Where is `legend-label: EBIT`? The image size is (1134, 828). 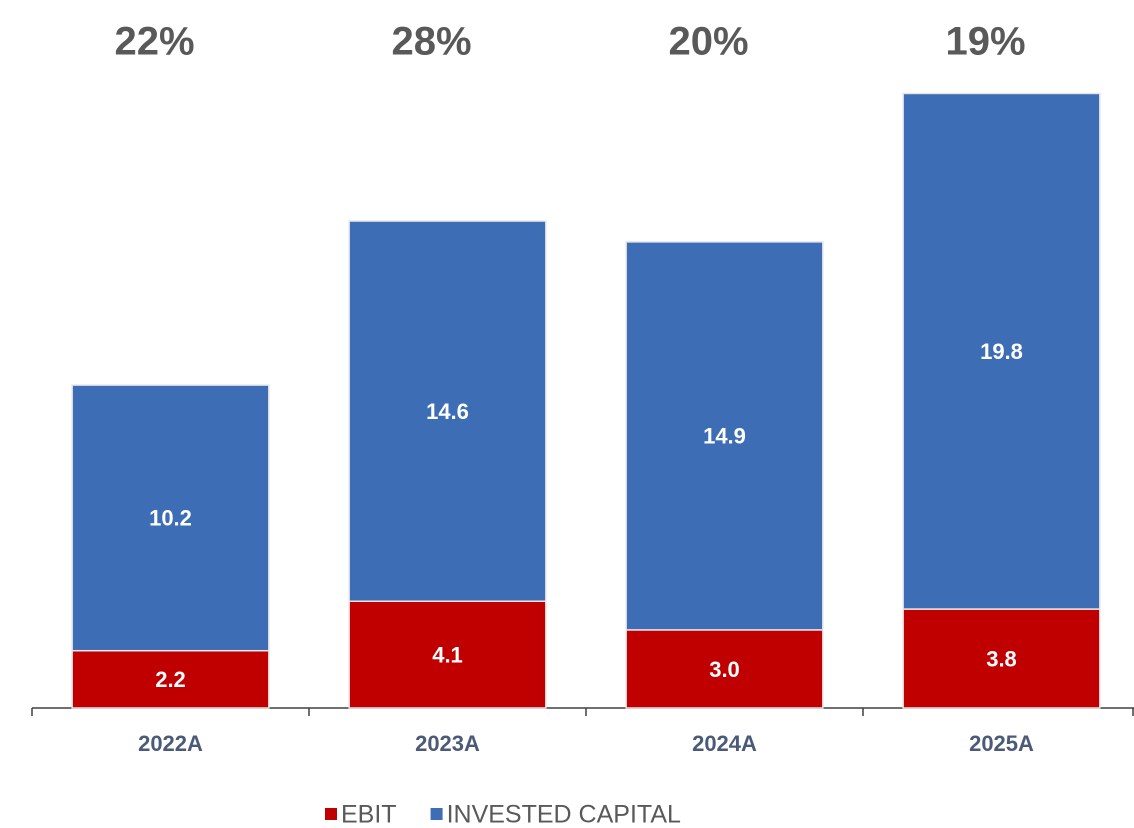 legend-label: EBIT is located at coordinates (369, 814).